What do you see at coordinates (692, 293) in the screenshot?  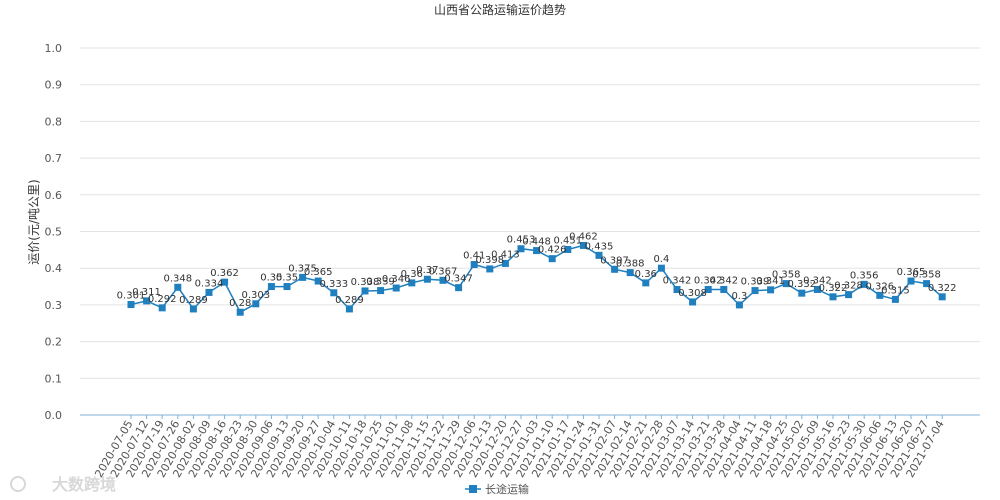 I see `data-label: 0.308` at bounding box center [692, 293].